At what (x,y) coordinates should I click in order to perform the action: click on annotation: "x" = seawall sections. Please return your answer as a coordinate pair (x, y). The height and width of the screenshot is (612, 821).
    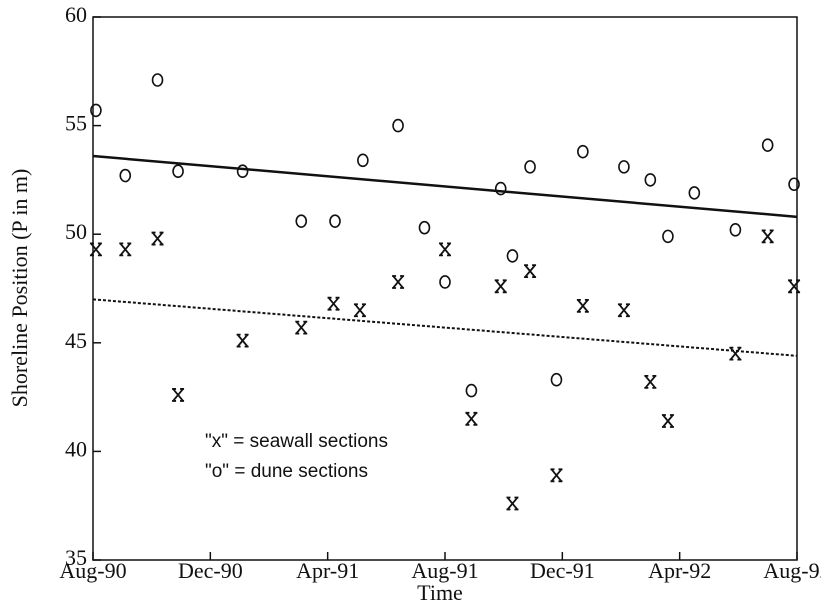
    Looking at the image, I should click on (296, 441).